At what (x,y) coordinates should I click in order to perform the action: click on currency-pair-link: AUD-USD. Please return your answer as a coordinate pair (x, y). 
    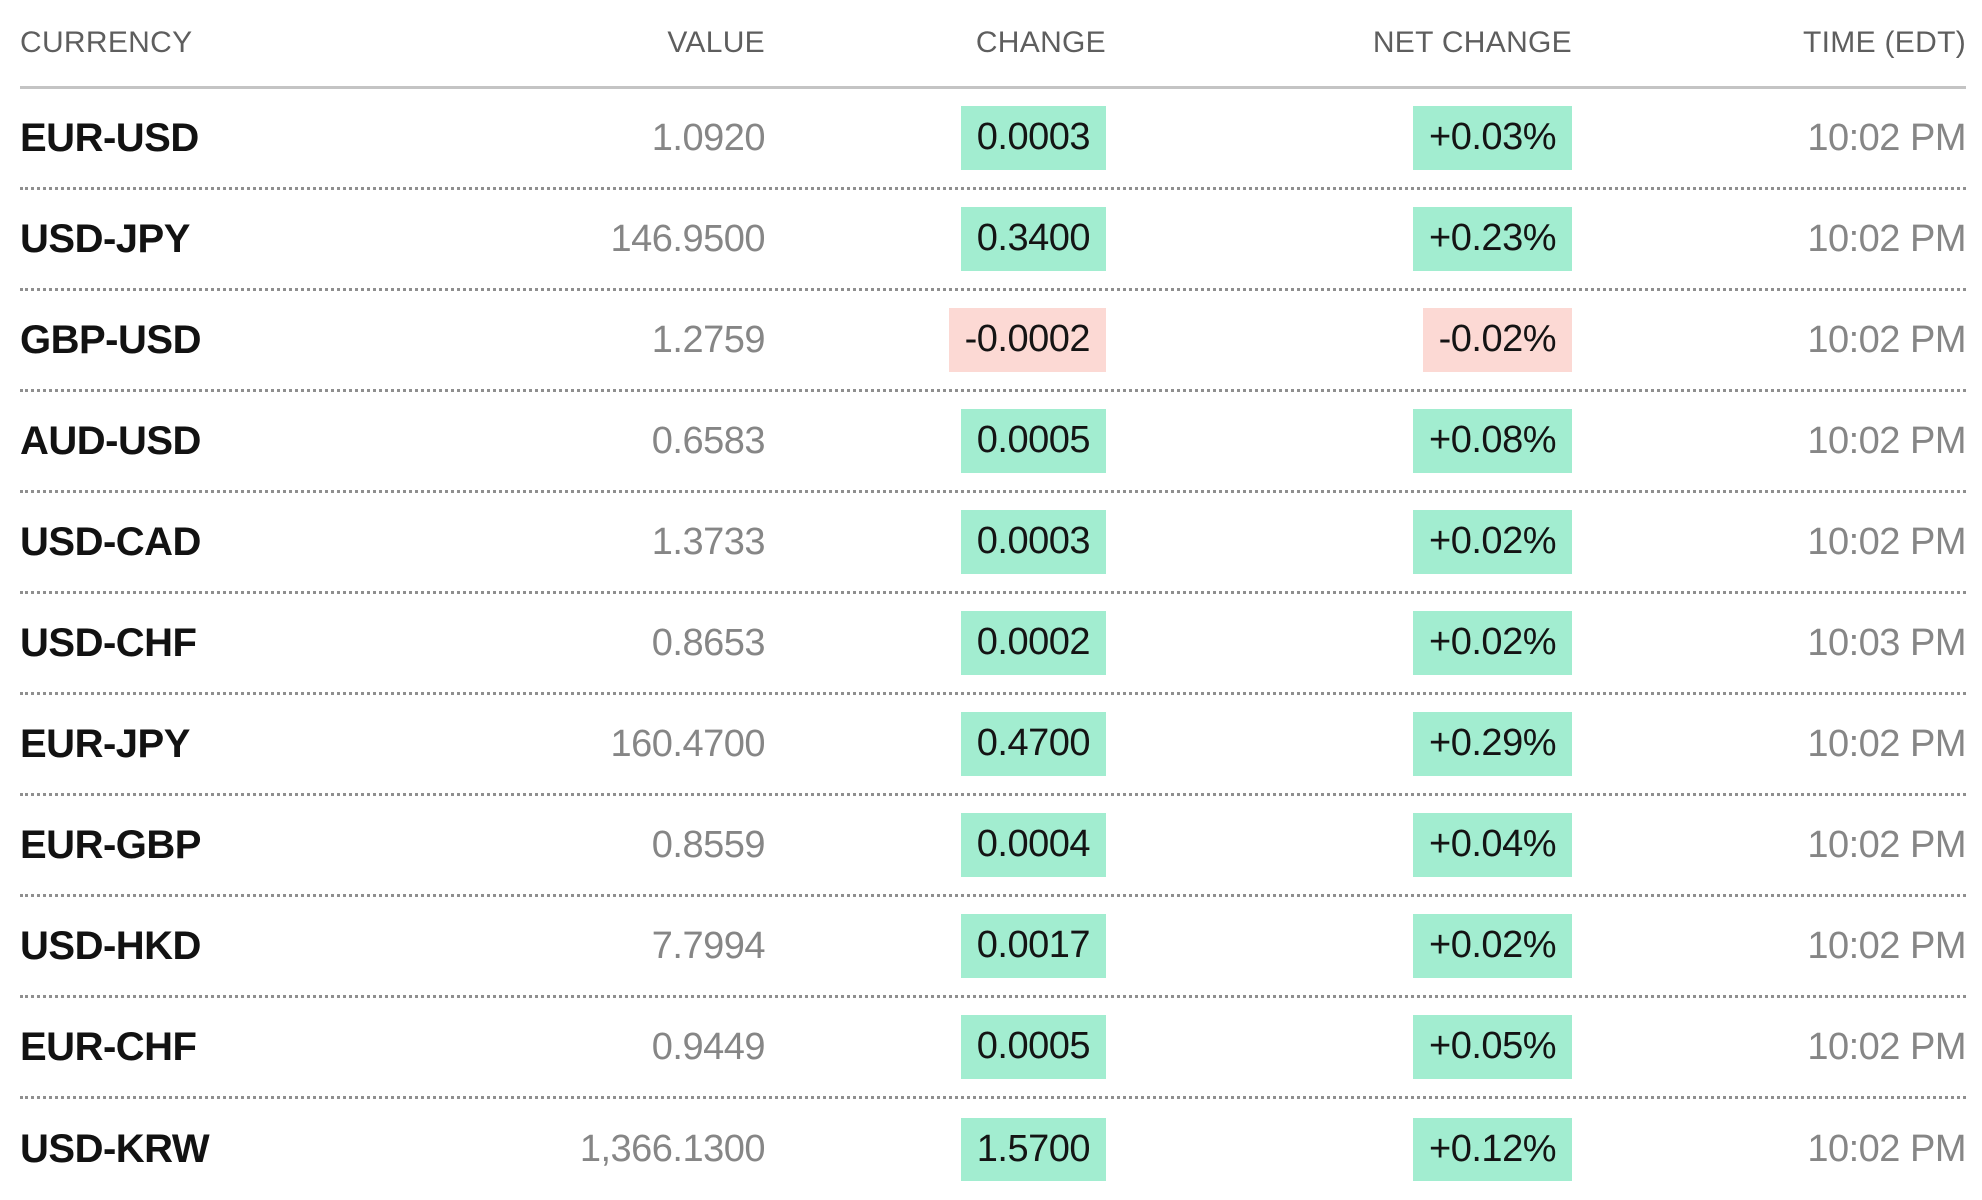
    Looking at the image, I should click on (110, 440).